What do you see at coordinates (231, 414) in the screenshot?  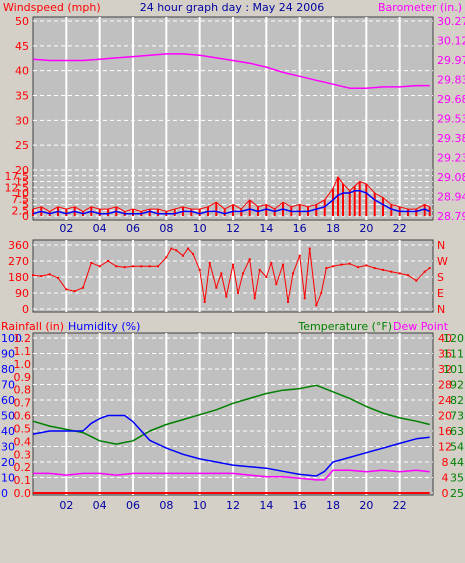 I see `temperature-line` at bounding box center [231, 414].